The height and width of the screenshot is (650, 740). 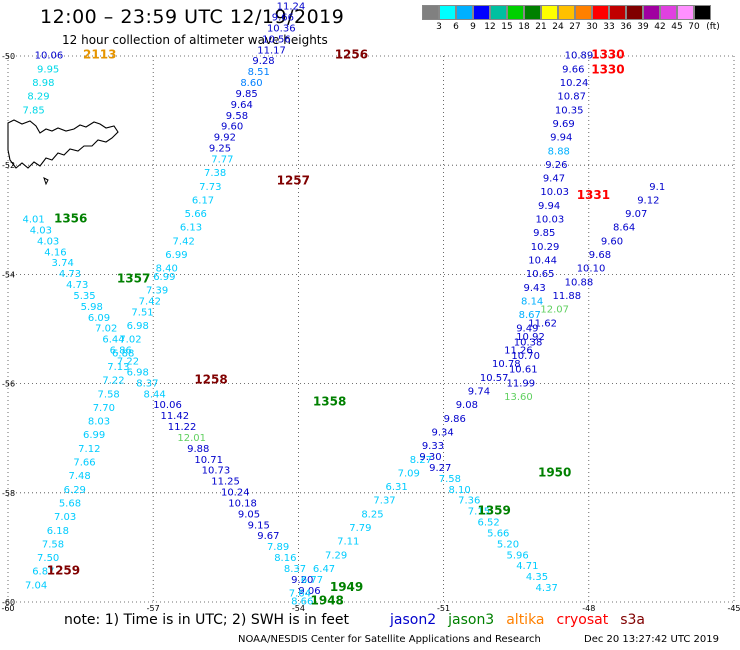 What do you see at coordinates (450, 479) in the screenshot?
I see `wave-height-value: 7.58` at bounding box center [450, 479].